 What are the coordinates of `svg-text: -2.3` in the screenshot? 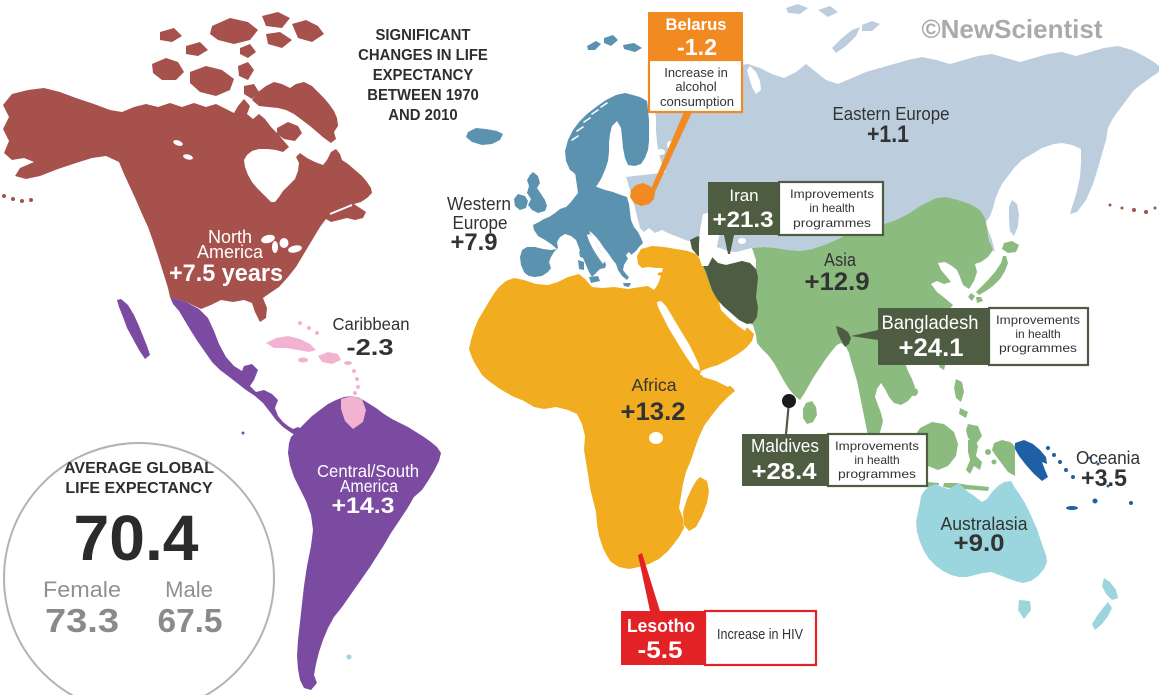 It's located at (370, 347).